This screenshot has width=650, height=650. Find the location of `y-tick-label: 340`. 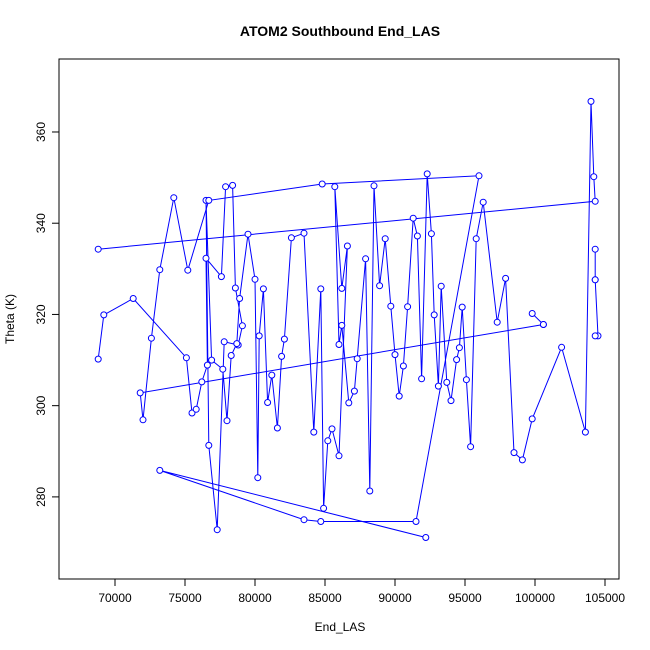

y-tick-label: 340 is located at coordinates (41, 223).